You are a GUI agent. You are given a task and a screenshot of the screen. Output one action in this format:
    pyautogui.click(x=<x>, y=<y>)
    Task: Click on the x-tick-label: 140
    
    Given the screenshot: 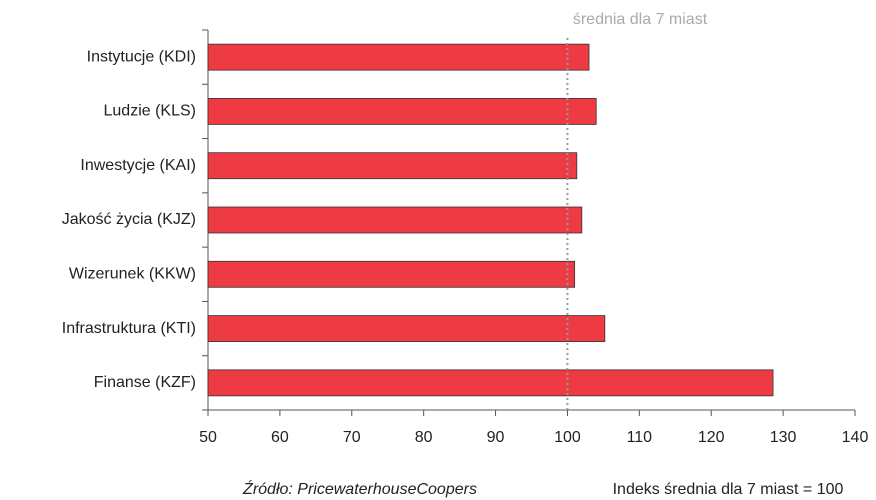 What is the action you would take?
    pyautogui.click(x=855, y=437)
    